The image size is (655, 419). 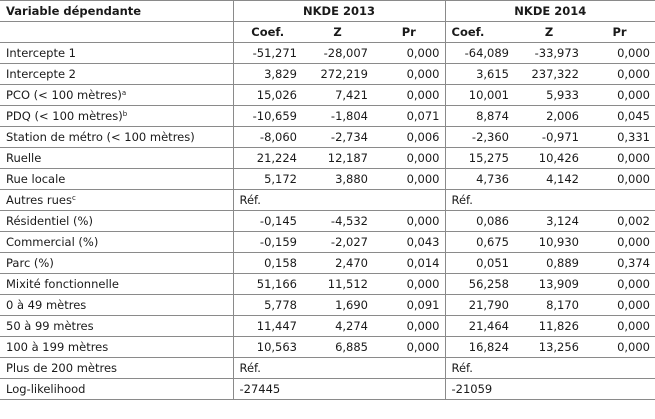 What do you see at coordinates (267, 284) in the screenshot?
I see `coef-2013-cell: 51,166` at bounding box center [267, 284].